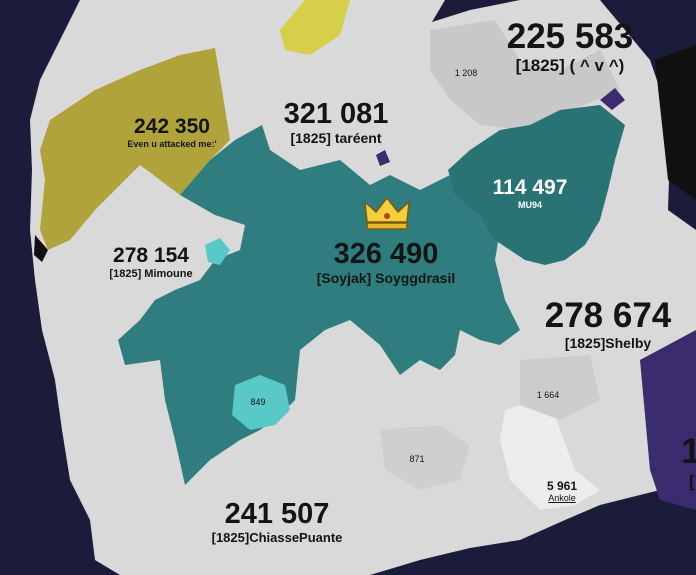  I want to click on territory-score: 321 081, so click(336, 114).